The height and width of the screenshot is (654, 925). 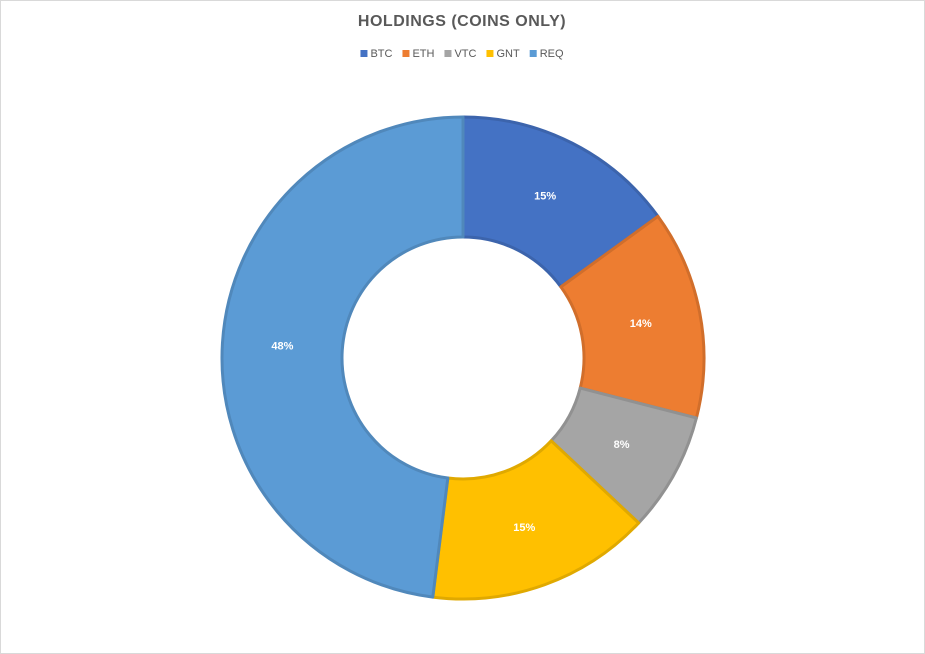 What do you see at coordinates (282, 347) in the screenshot?
I see `data-label: 48%` at bounding box center [282, 347].